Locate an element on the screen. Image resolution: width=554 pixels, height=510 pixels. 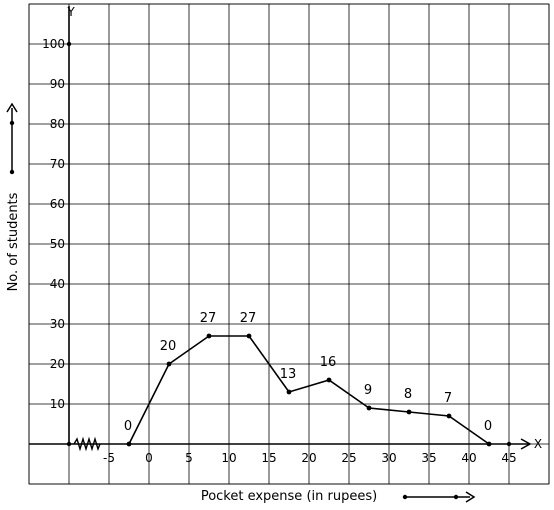
x-tick-label: 40 is located at coordinates (468, 458).